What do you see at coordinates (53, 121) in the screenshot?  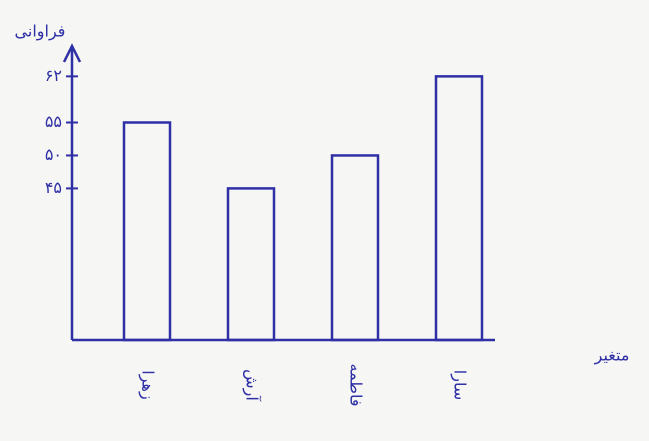 I see `y-tick-label: ۵۵` at bounding box center [53, 121].